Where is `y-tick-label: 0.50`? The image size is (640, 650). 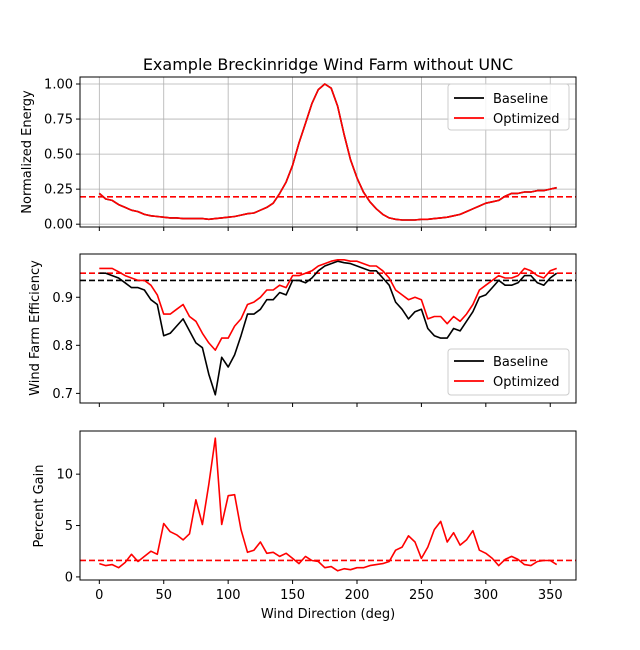
y-tick-label: 0.50 is located at coordinates (58, 155).